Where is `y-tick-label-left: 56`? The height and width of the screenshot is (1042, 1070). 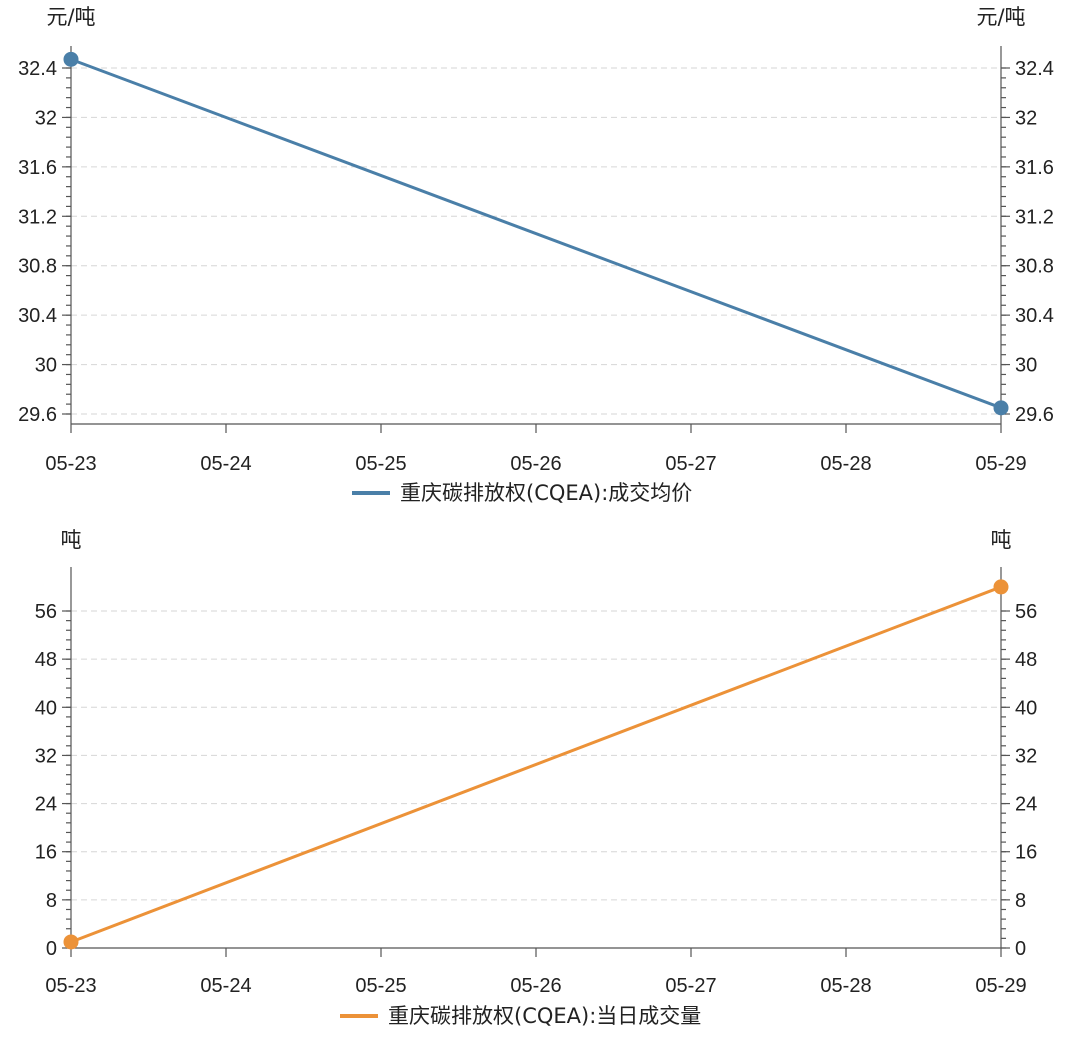
y-tick-label-left: 56 is located at coordinates (46, 612).